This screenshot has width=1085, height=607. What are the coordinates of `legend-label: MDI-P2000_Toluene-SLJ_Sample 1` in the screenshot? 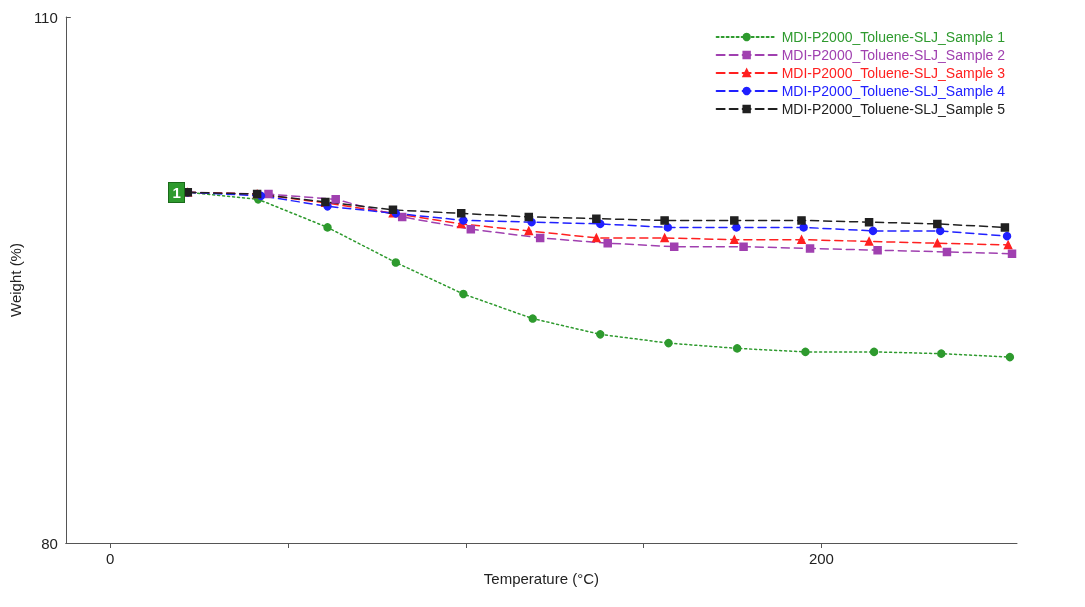 It's located at (893, 37).